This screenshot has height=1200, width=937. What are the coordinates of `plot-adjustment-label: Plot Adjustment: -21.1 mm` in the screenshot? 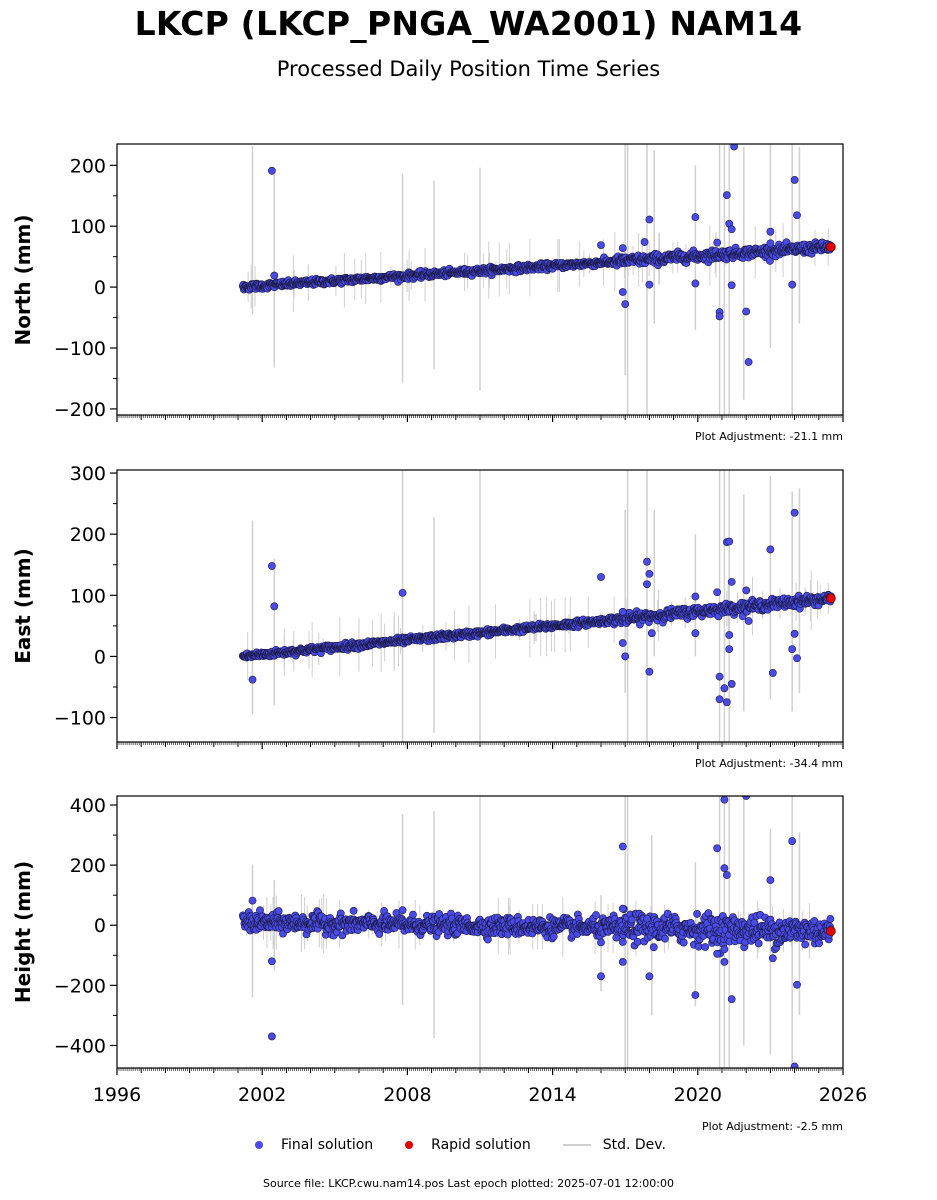 It's located at (769, 436).